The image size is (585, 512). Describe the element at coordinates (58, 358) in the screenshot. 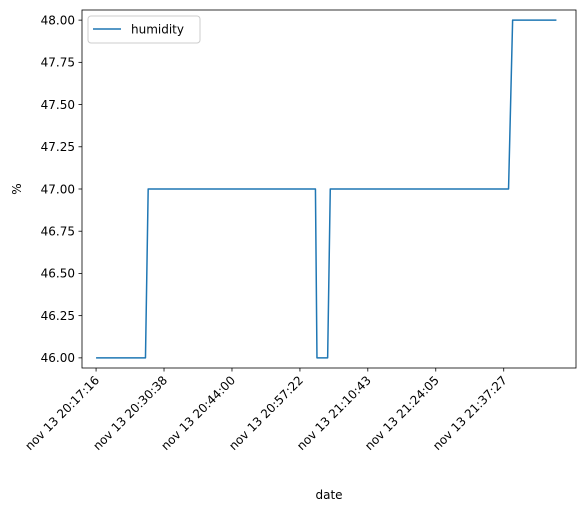

I see `y-tick-label: 46.00` at that location.